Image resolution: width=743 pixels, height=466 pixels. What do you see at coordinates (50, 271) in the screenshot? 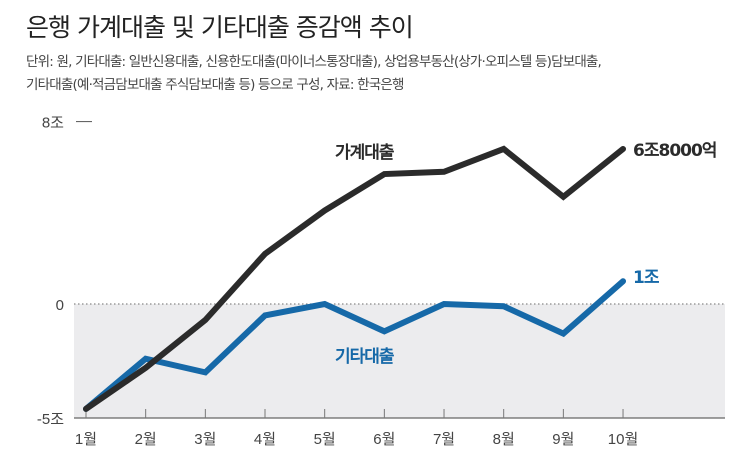
I see `y-axis-labels: 8조 0 -5조` at bounding box center [50, 271].